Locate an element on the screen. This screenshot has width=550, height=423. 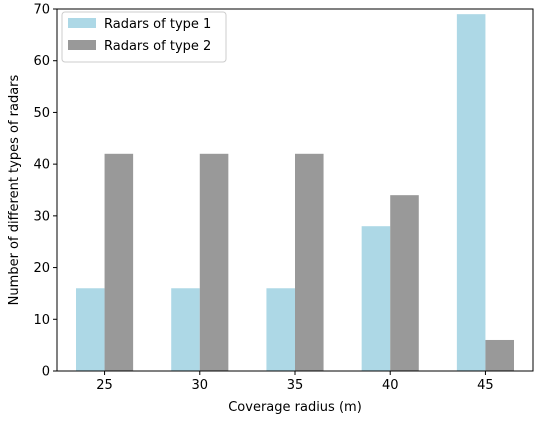
y-tick-label-30: 30 is located at coordinates (41, 216).